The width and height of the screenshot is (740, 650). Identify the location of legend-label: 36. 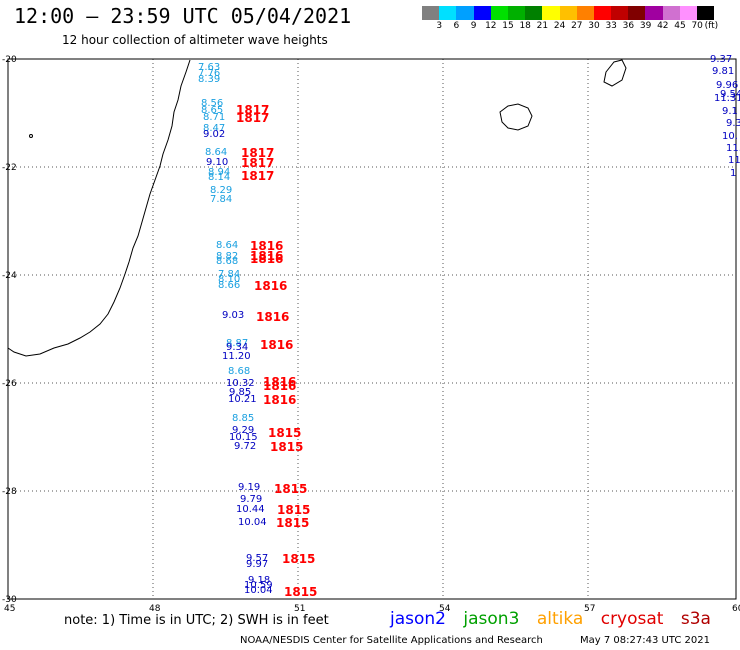
(628, 26).